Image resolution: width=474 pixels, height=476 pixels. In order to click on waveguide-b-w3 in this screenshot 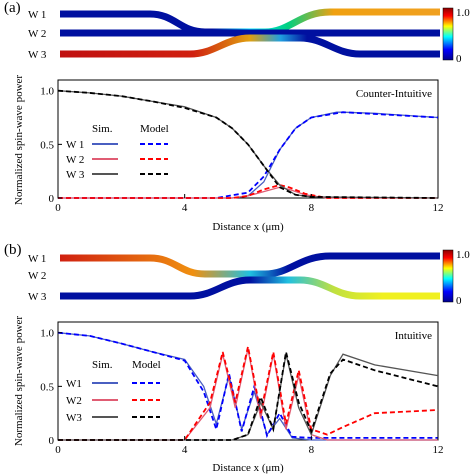, I will do `click(250, 288)`.